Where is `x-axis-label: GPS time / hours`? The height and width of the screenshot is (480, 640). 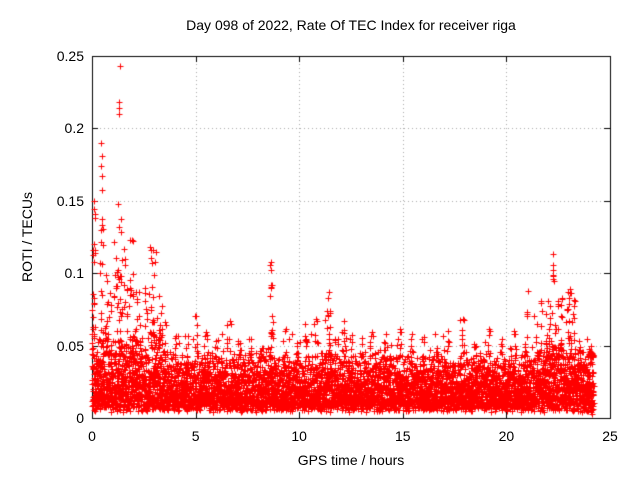
x-axis-label: GPS time / hours is located at coordinates (351, 460).